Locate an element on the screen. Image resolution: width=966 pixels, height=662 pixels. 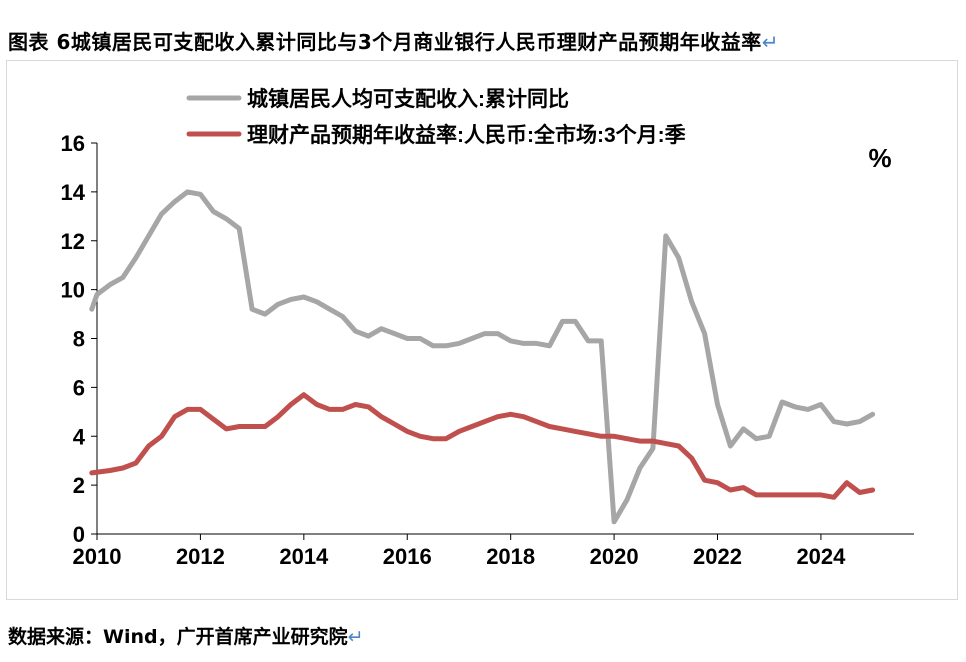
x-tick-label: 2010 is located at coordinates (97, 556).